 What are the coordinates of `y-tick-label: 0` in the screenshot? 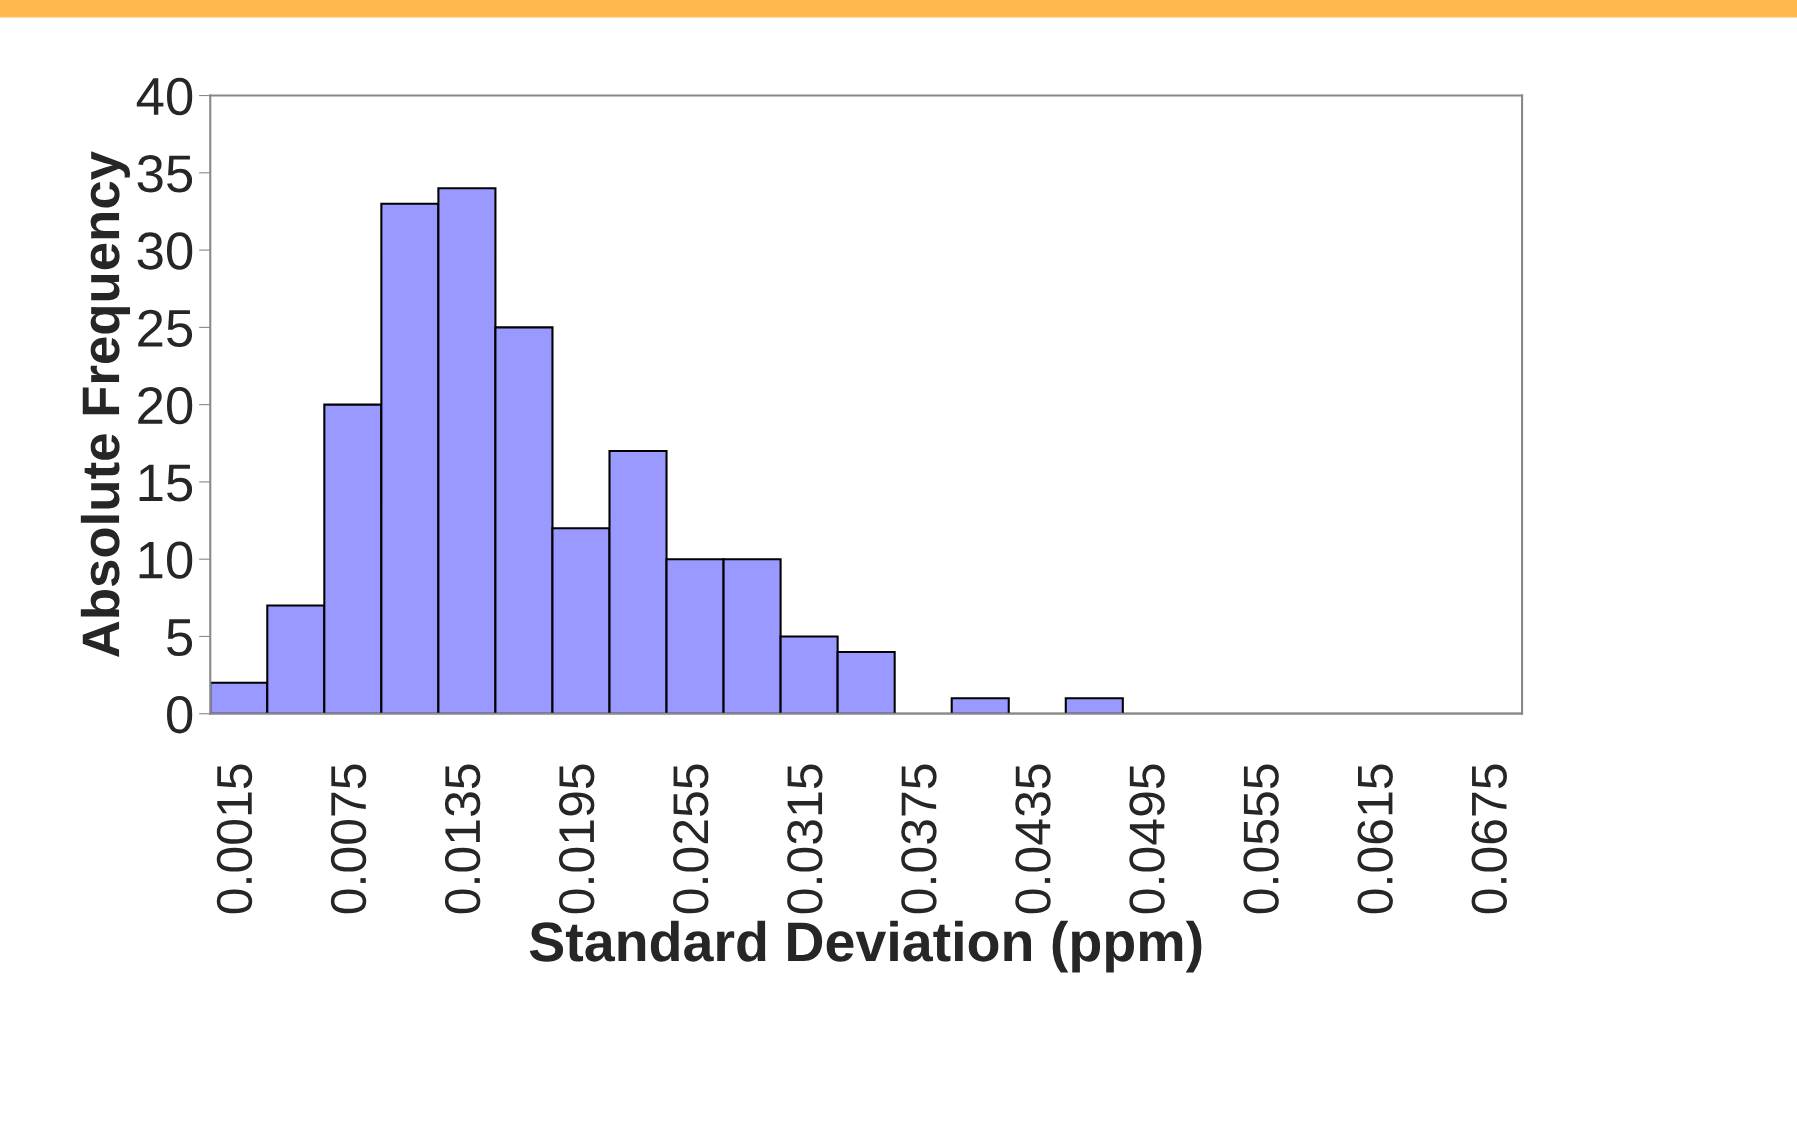 It's located at (179, 715).